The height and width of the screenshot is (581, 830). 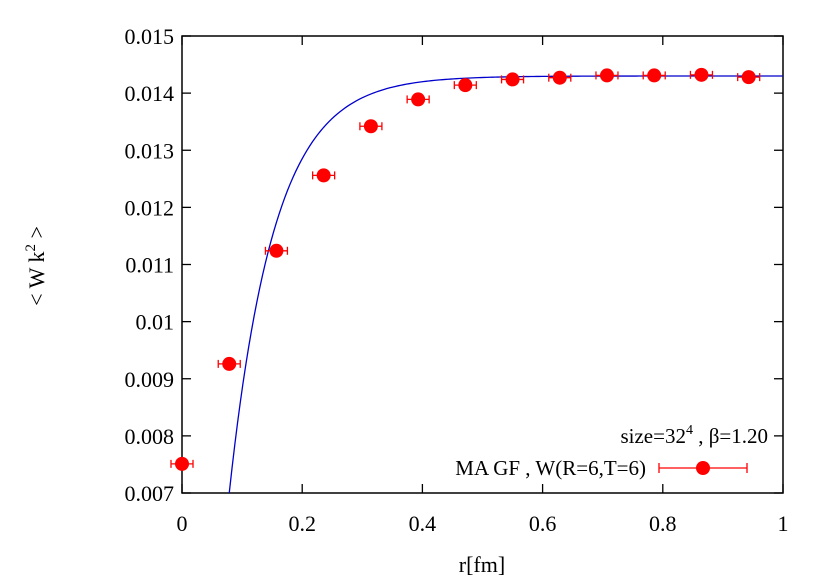 I want to click on y-tick-label: 0.012, so click(x=150, y=207).